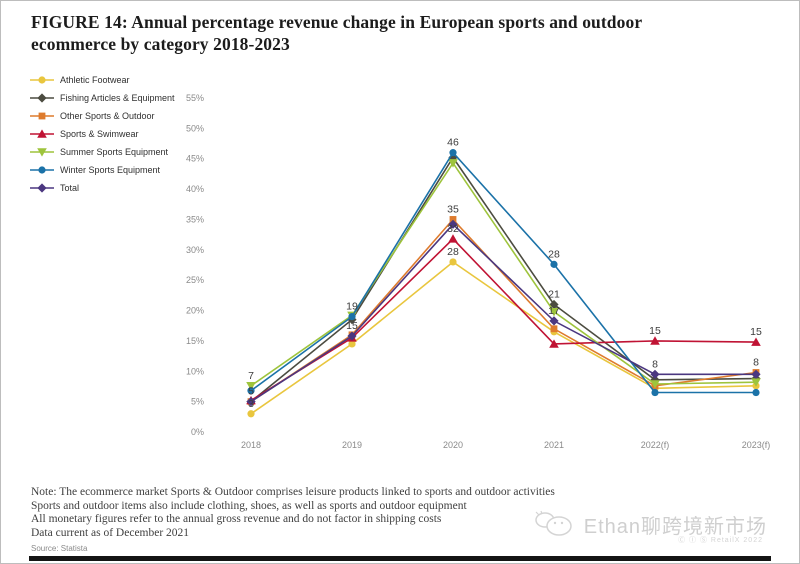 The width and height of the screenshot is (800, 564). I want to click on legend-item-label: Sports & Swimwear, so click(99, 133).